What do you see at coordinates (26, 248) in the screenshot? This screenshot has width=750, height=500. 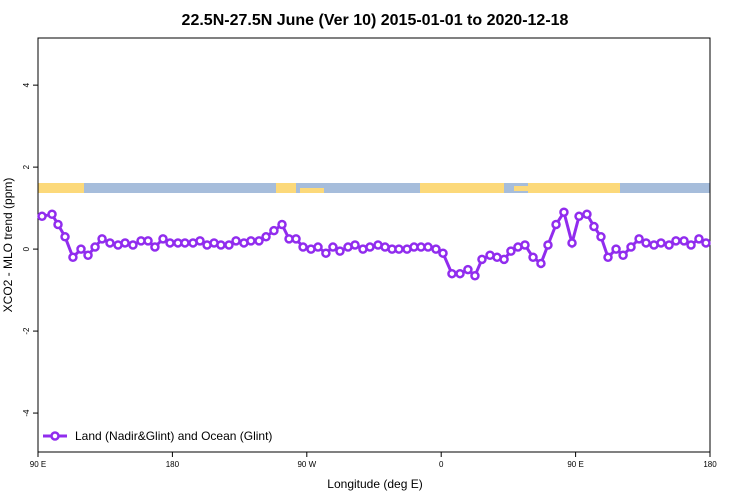 I see `y-tick-label: 0` at bounding box center [26, 248].